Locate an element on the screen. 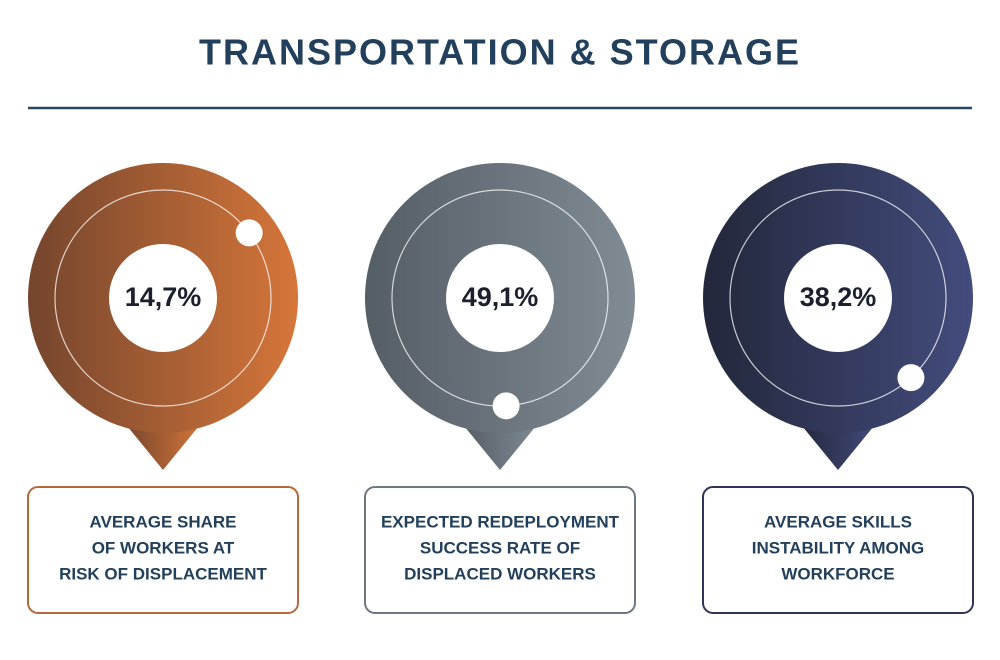 The width and height of the screenshot is (1000, 660). description-line: RISK OF DISPLACEMENT is located at coordinates (163, 573).